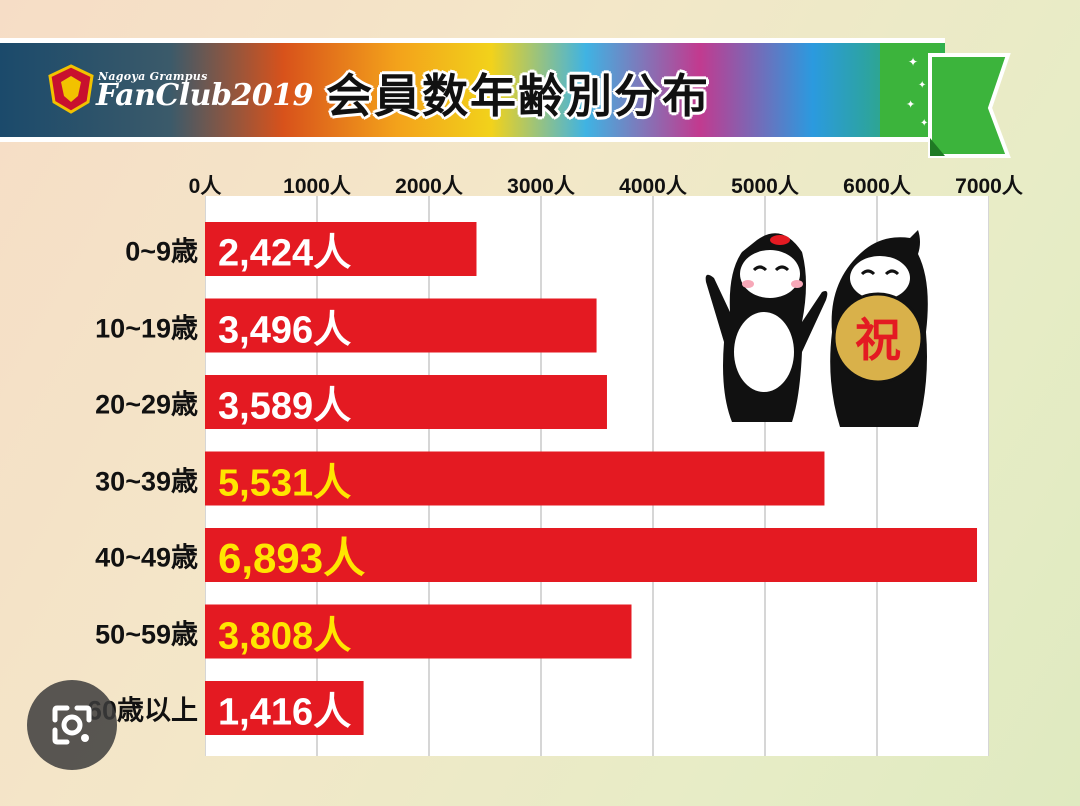 The width and height of the screenshot is (1080, 806). I want to click on google-lens-icon, so click(72, 725).